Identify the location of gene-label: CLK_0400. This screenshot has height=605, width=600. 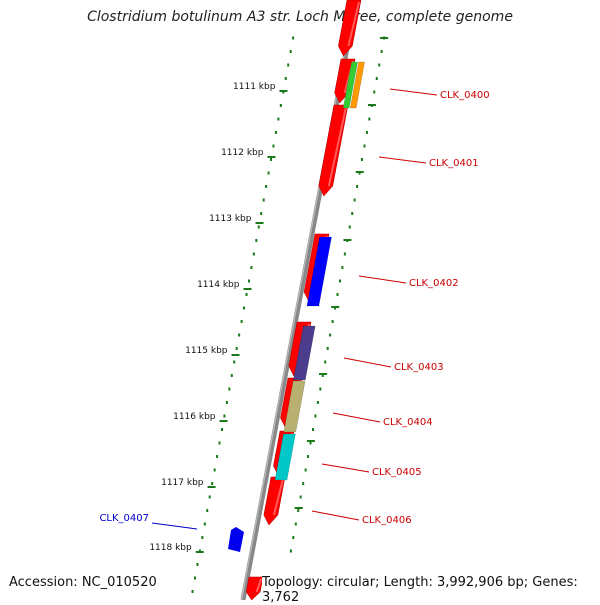
(465, 95).